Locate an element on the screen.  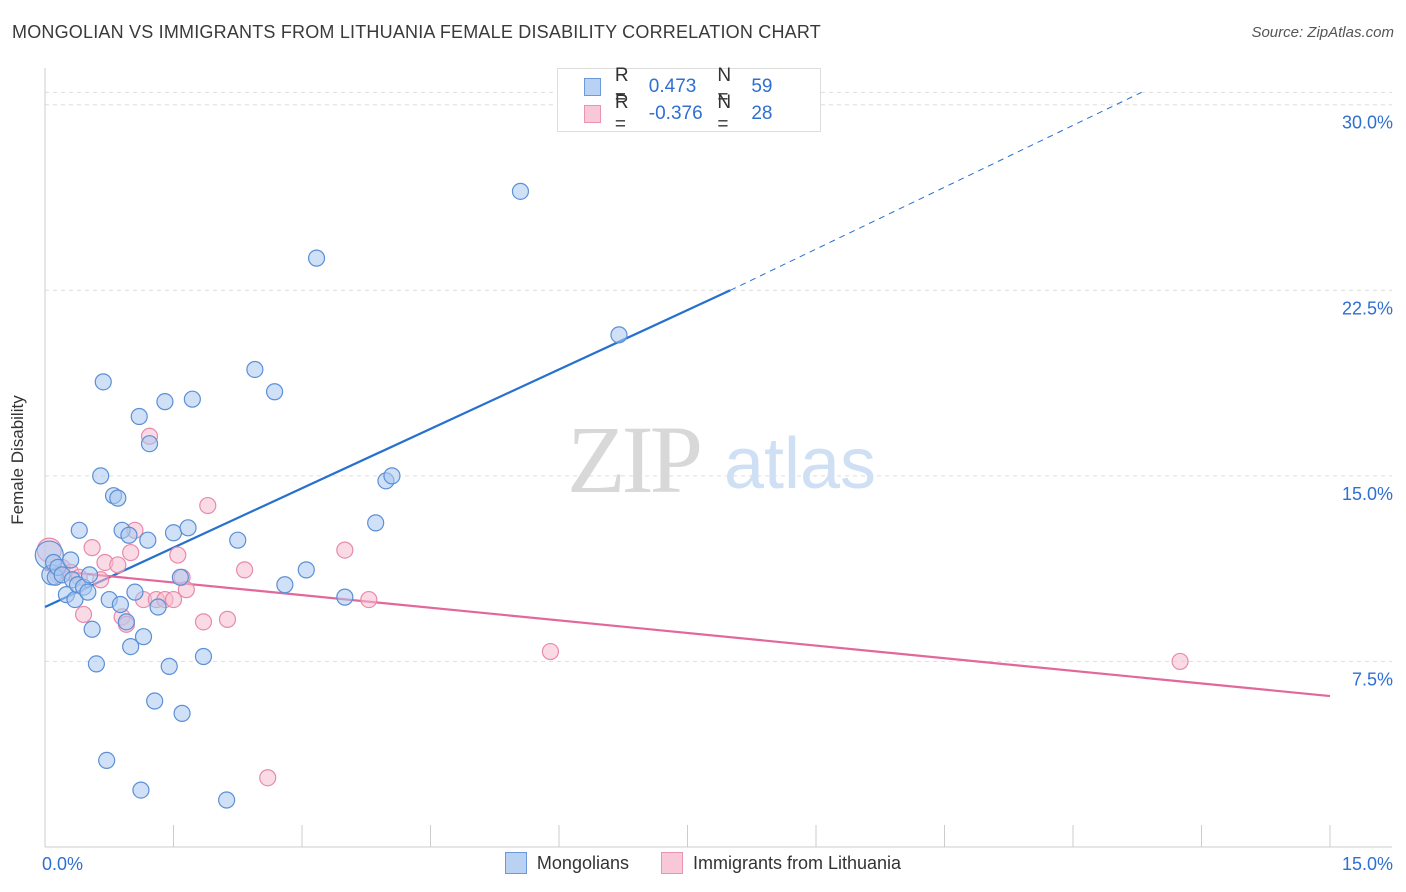
x-tick-label: 15.0% is located at coordinates (1367, 864).